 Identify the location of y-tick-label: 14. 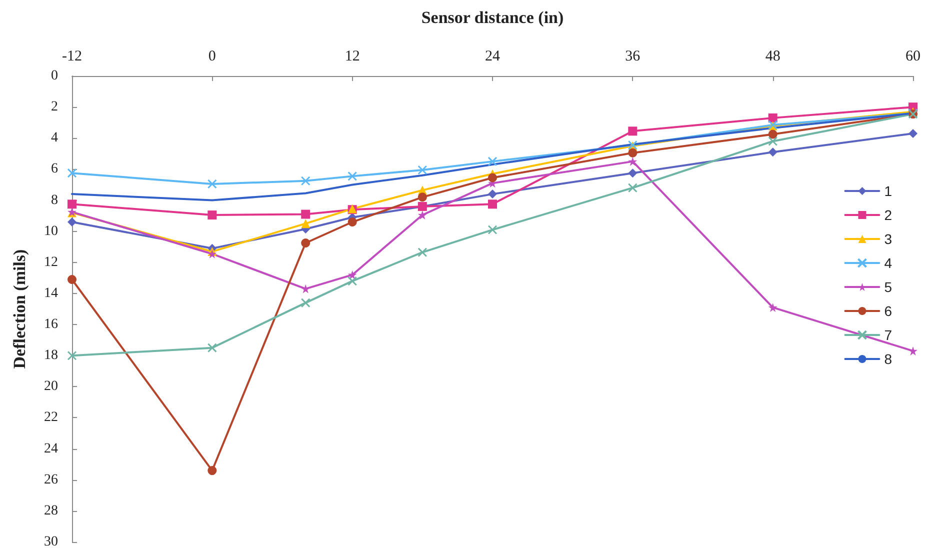
(51, 293).